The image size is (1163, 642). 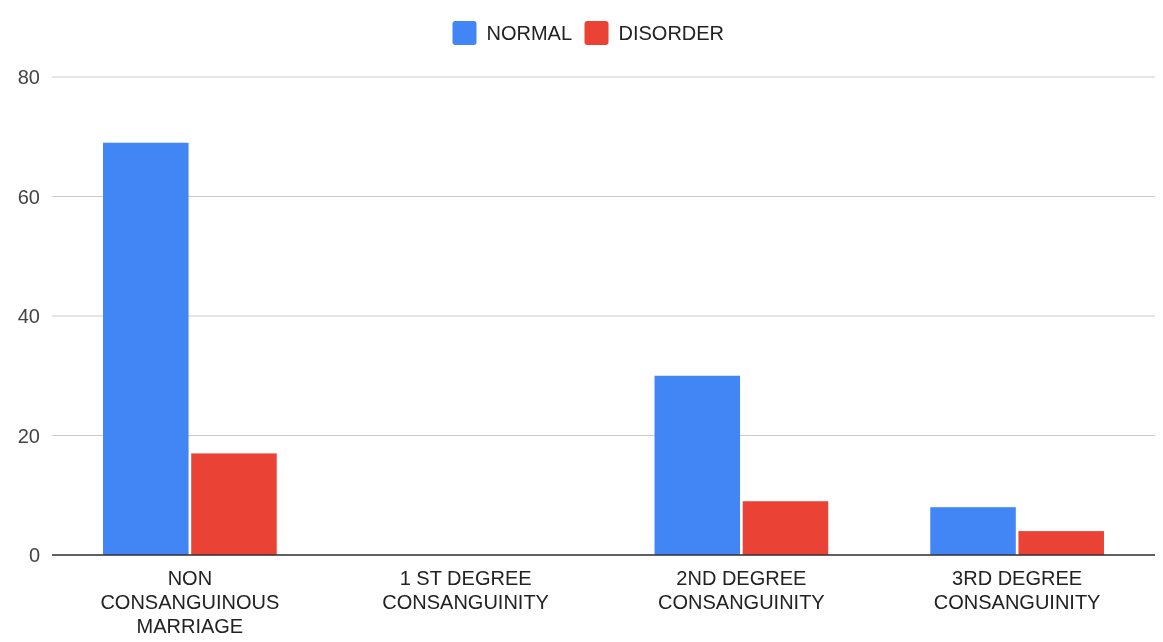 What do you see at coordinates (1017, 590) in the screenshot?
I see `x-tick-label: 3RD DEGREE CONSANGUINITY` at bounding box center [1017, 590].